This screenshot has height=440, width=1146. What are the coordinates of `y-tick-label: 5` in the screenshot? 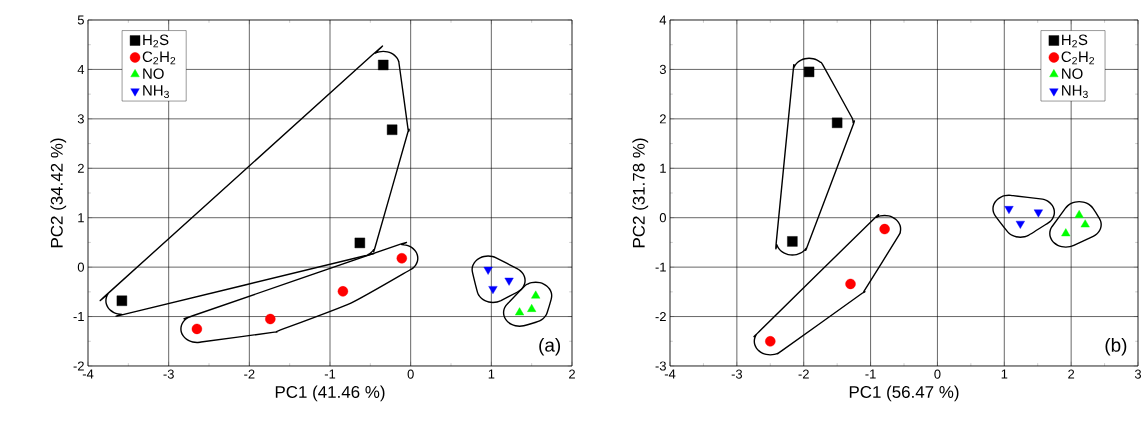 It's located at (80, 20).